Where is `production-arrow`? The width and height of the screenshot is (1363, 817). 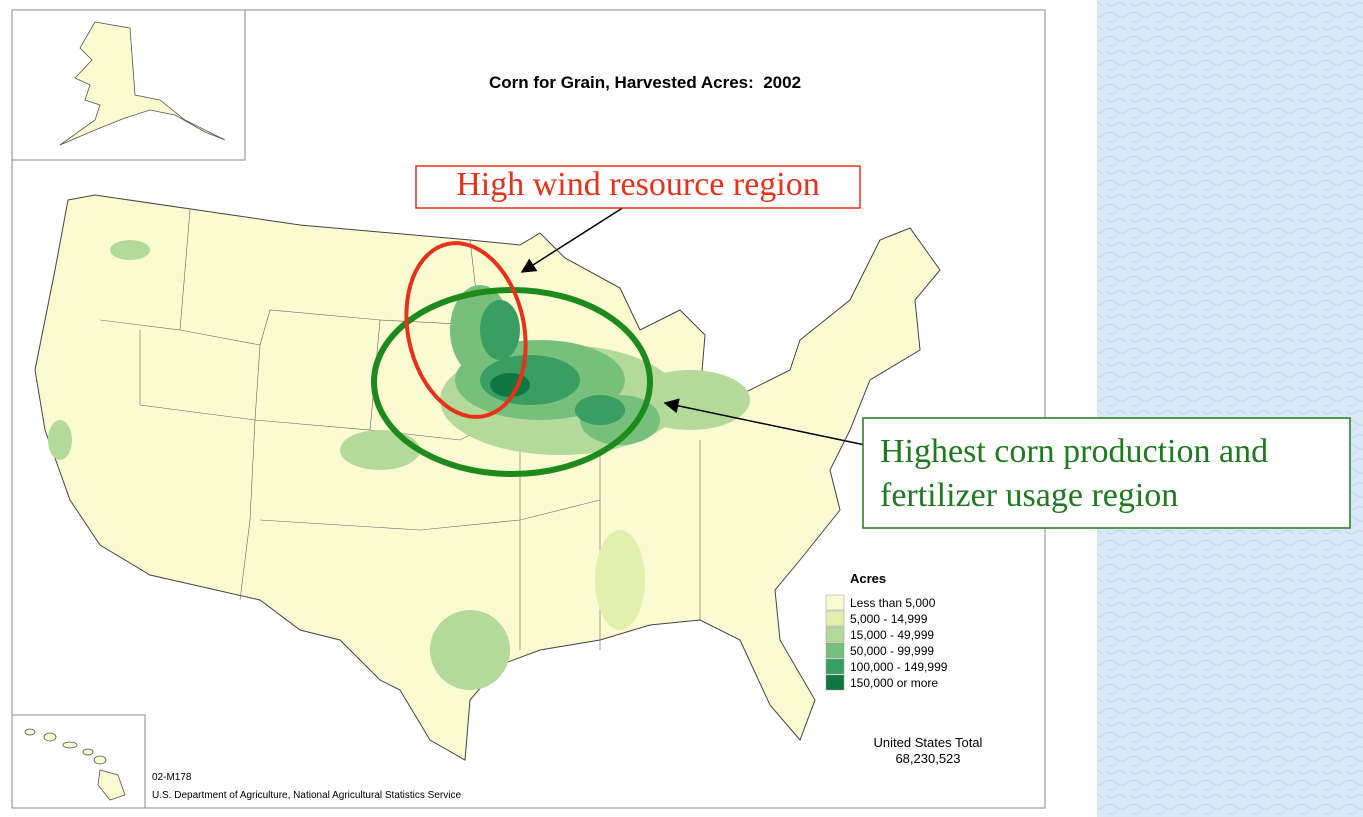
production-arrow is located at coordinates (764, 422).